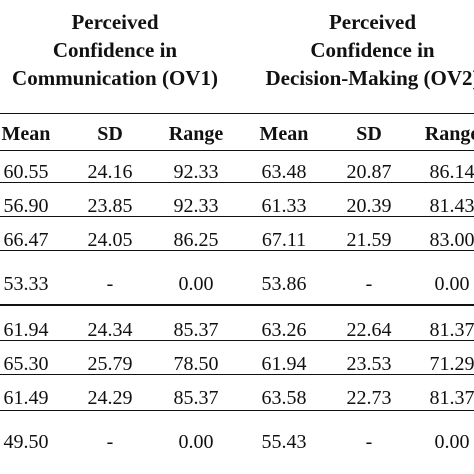 Image resolution: width=474 pixels, height=474 pixels. I want to click on table-cell: 55.43, so click(284, 442).